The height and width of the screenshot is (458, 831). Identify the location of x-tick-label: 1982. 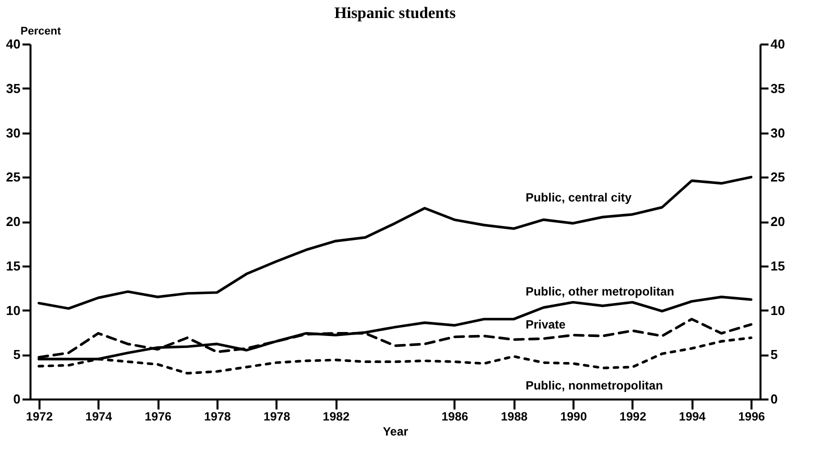
(336, 417).